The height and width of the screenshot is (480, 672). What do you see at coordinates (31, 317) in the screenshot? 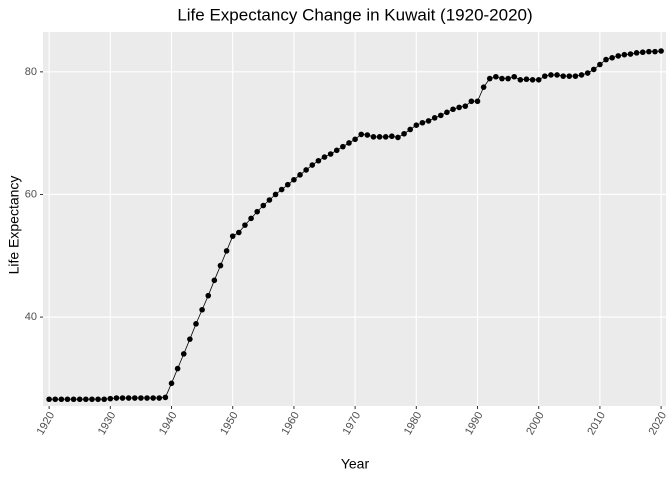
I see `y-tick-label: 40` at bounding box center [31, 317].